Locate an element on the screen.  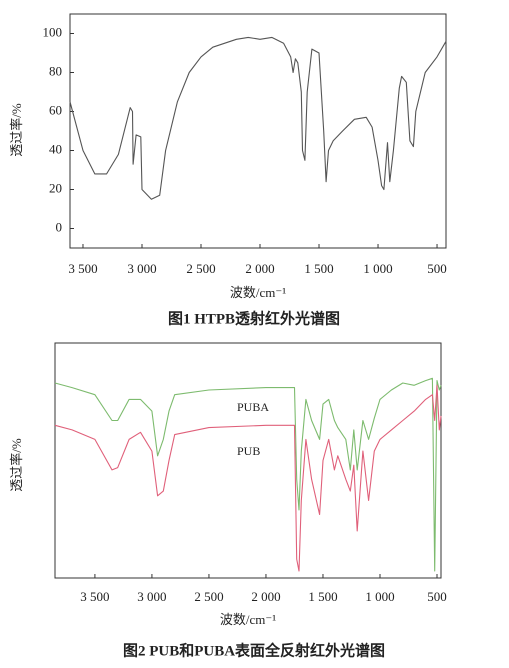
y-tick-label: 20 is located at coordinates (55, 187).